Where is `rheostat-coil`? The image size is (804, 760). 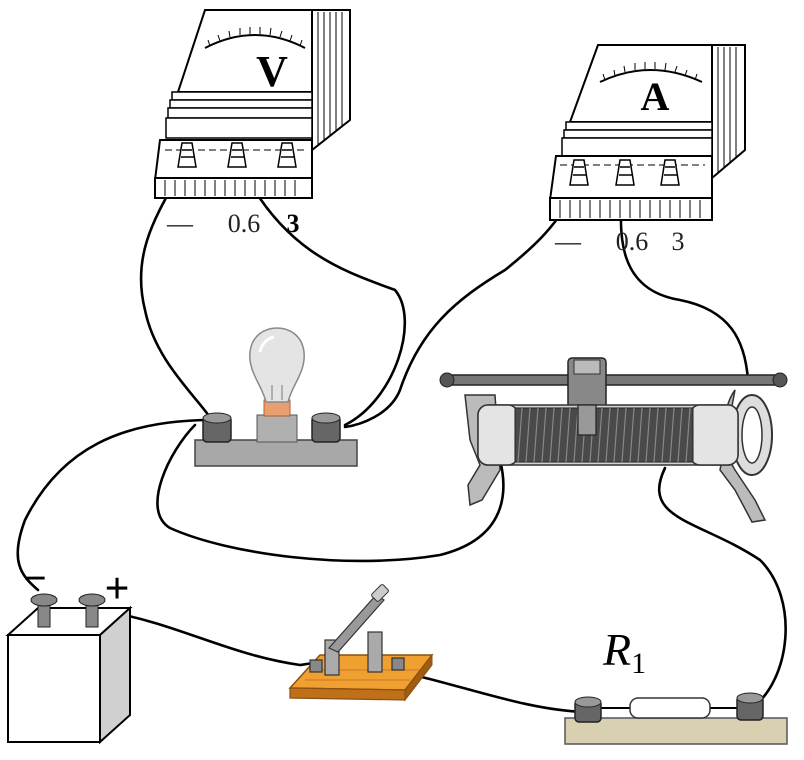 rheostat-coil is located at coordinates (604, 435).